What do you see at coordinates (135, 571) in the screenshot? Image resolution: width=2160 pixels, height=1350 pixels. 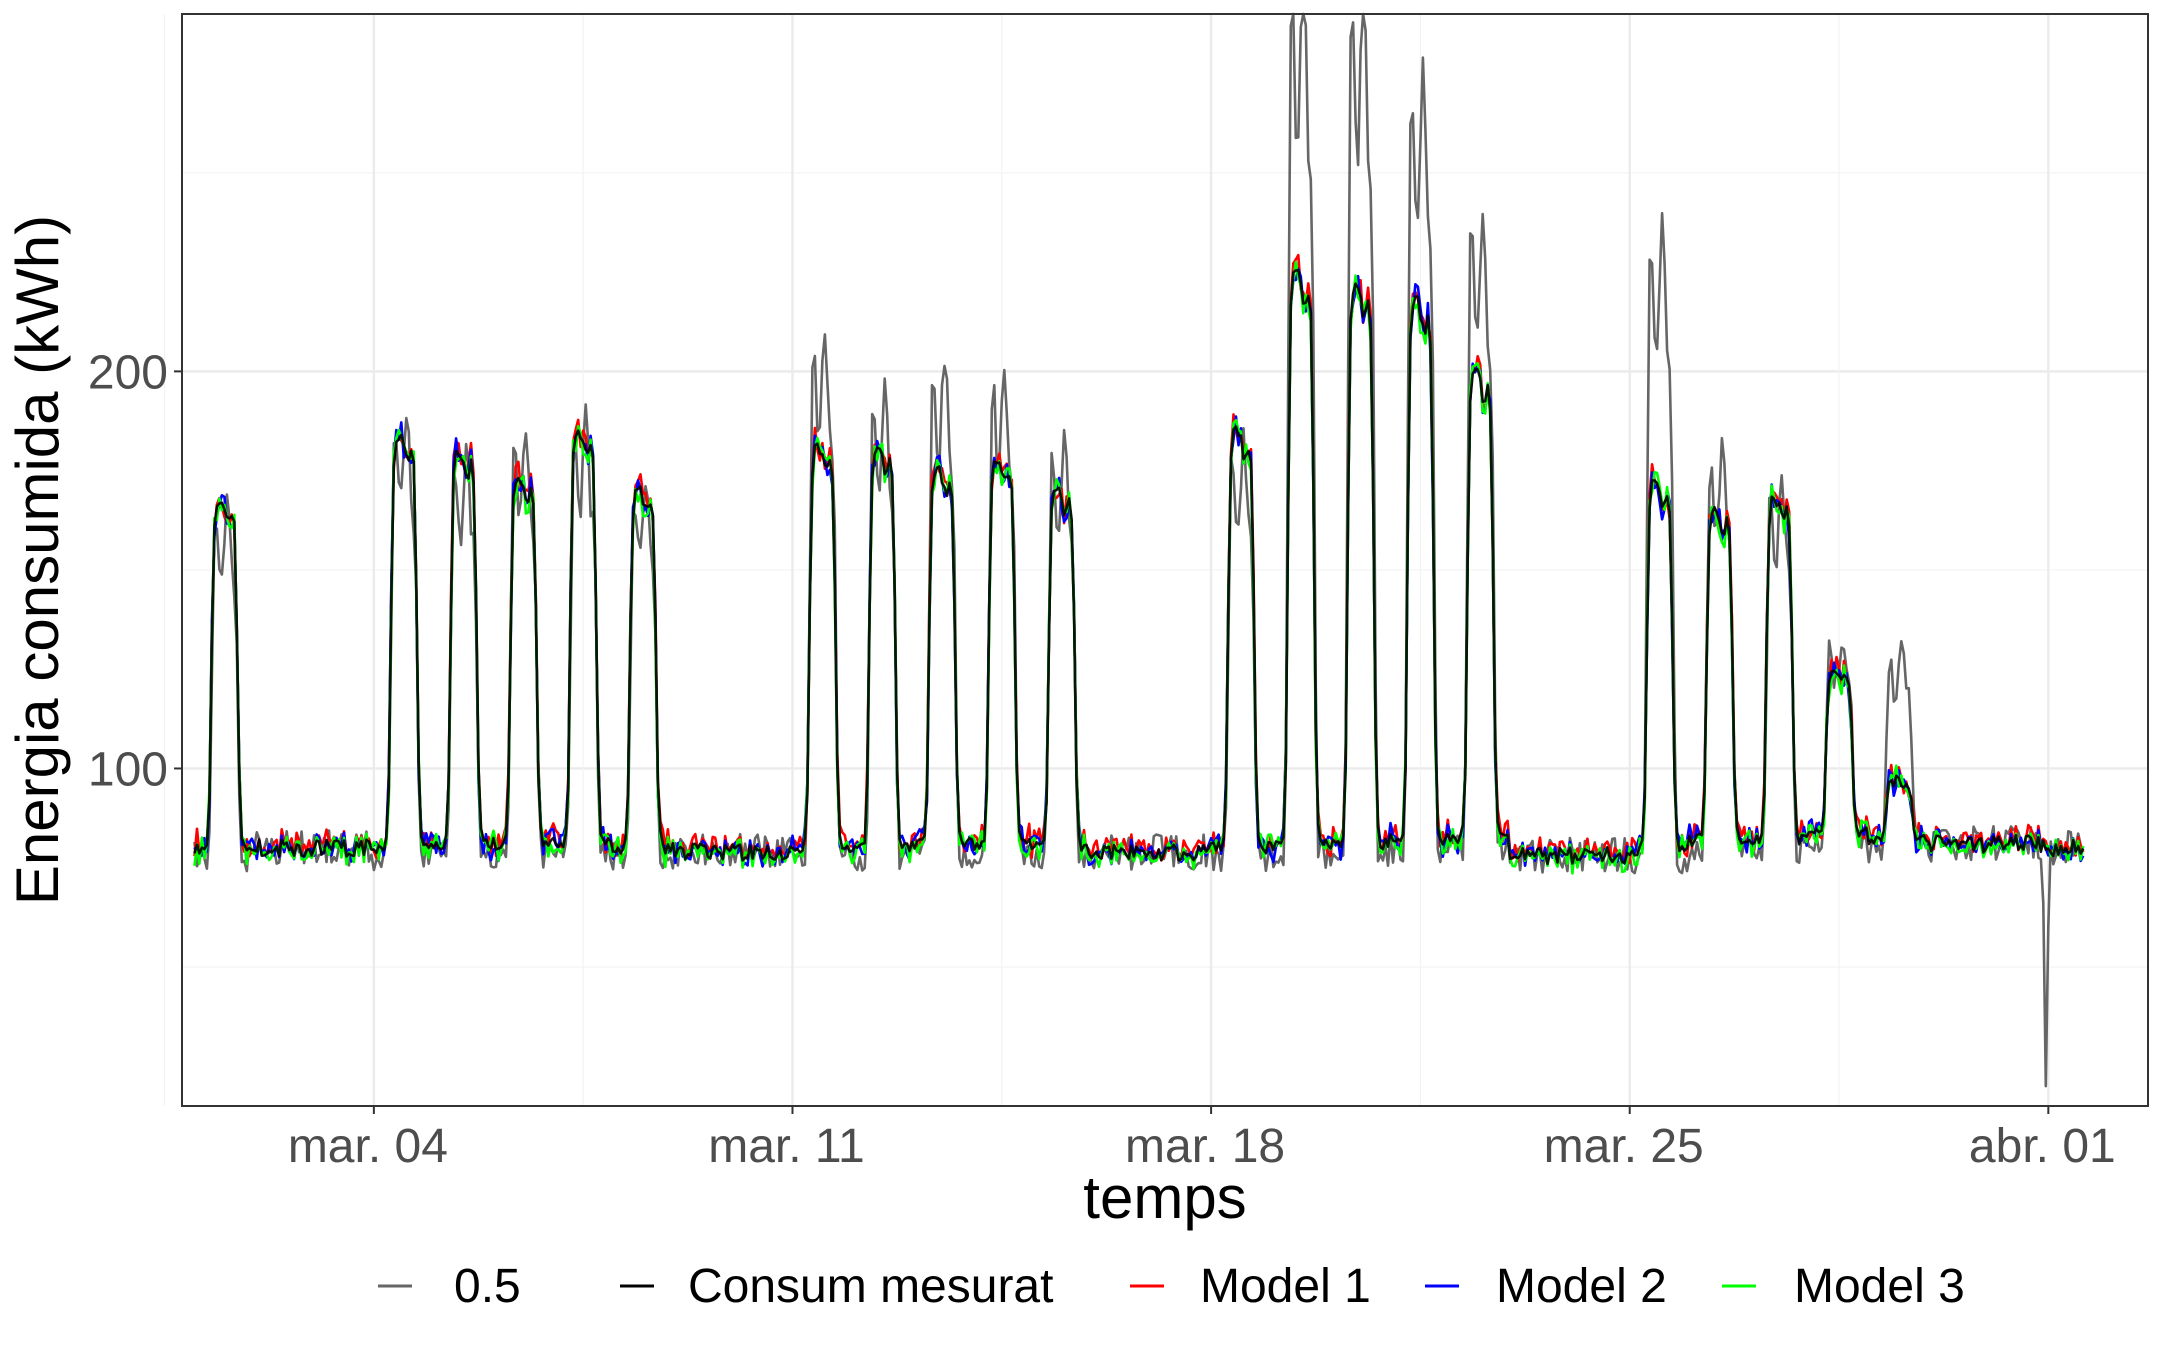 I see `y-axis: 100 200` at bounding box center [135, 571].